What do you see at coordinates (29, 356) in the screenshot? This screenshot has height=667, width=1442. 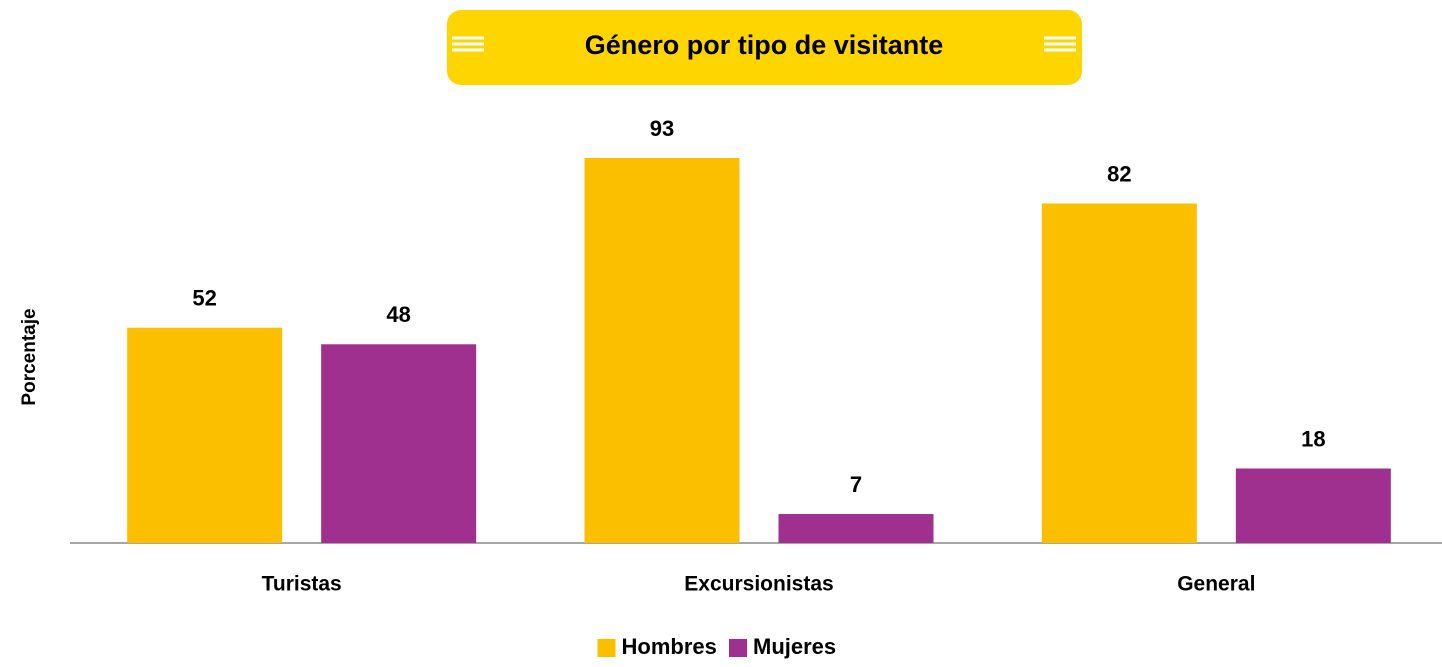 I see `y-axis-label: Porcentaje` at bounding box center [29, 356].